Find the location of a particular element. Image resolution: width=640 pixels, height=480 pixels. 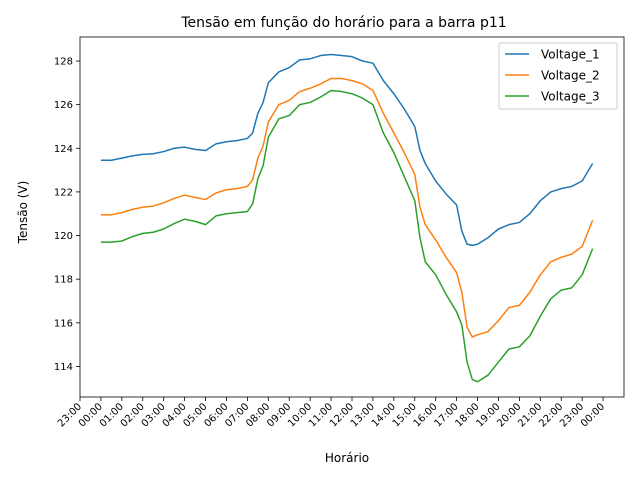

y-tick-label: 120 is located at coordinates (63, 236).